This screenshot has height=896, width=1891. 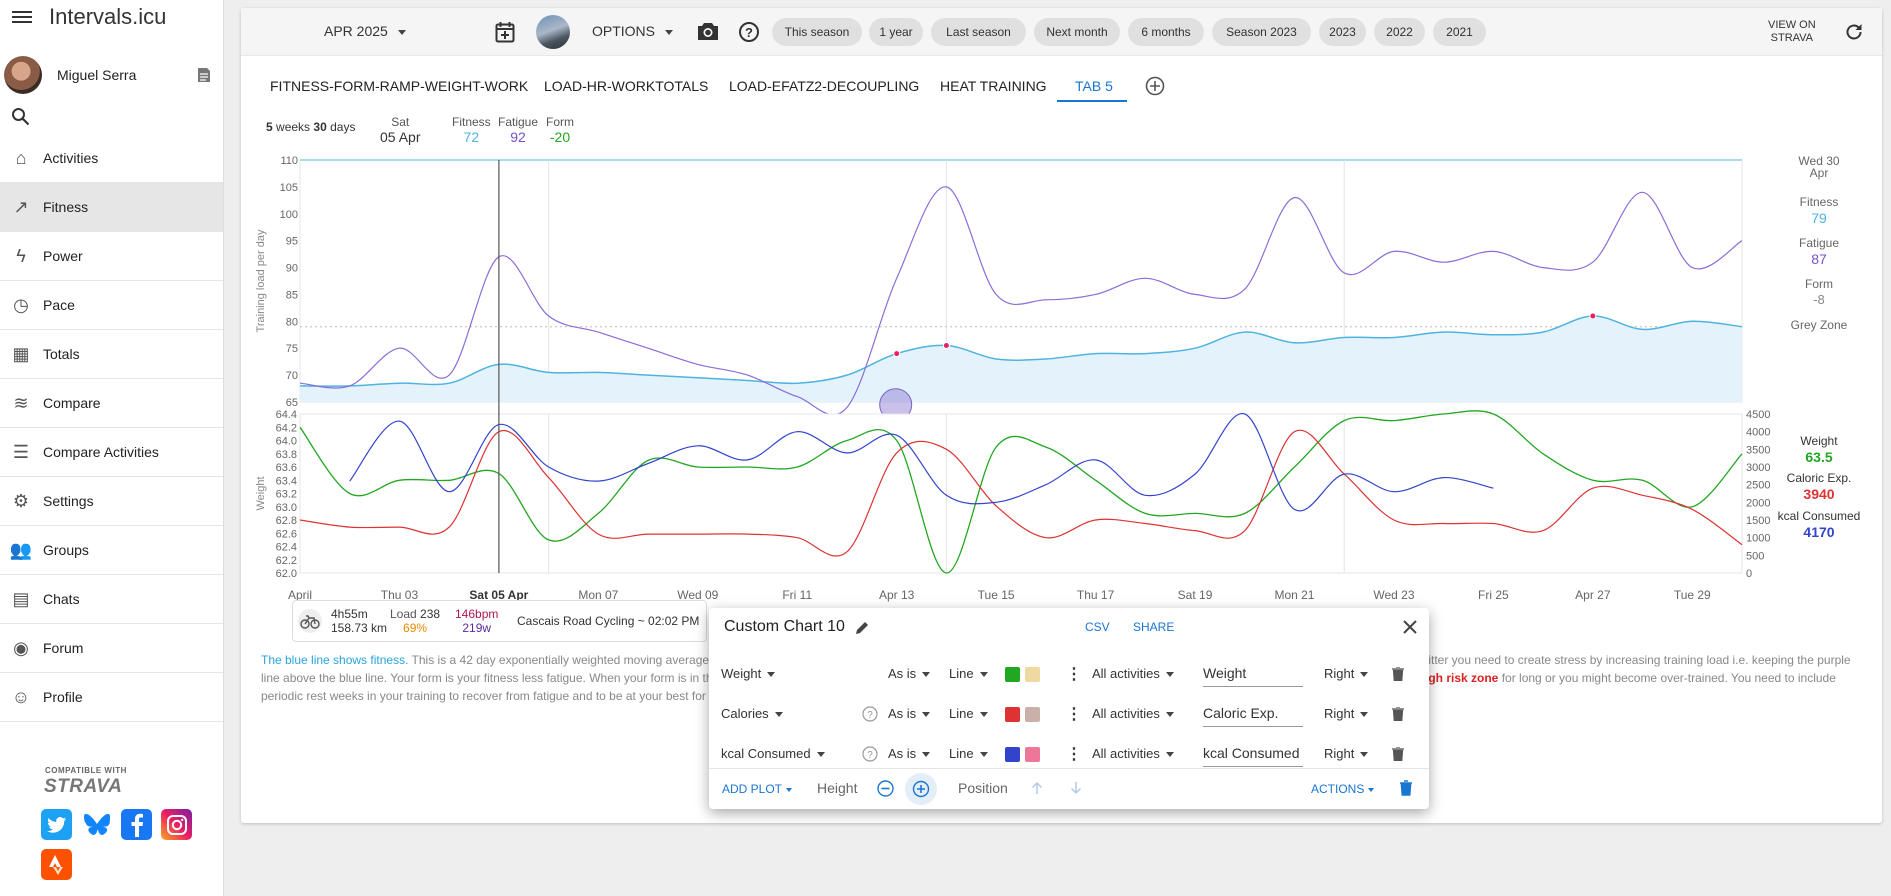 I want to click on twitter-icon, so click(x=56, y=824).